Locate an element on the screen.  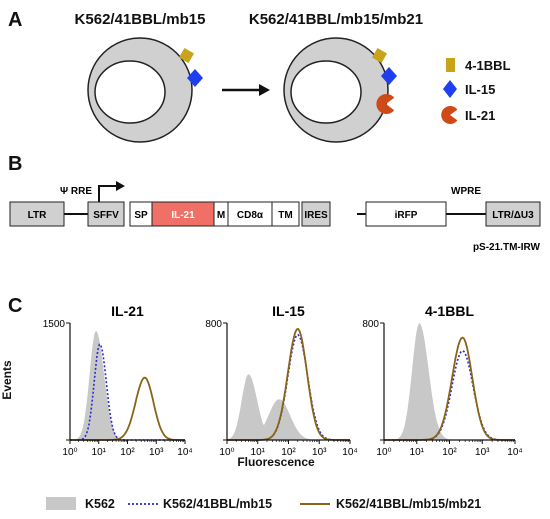
panel-c-letter: C is located at coordinates (15, 306).